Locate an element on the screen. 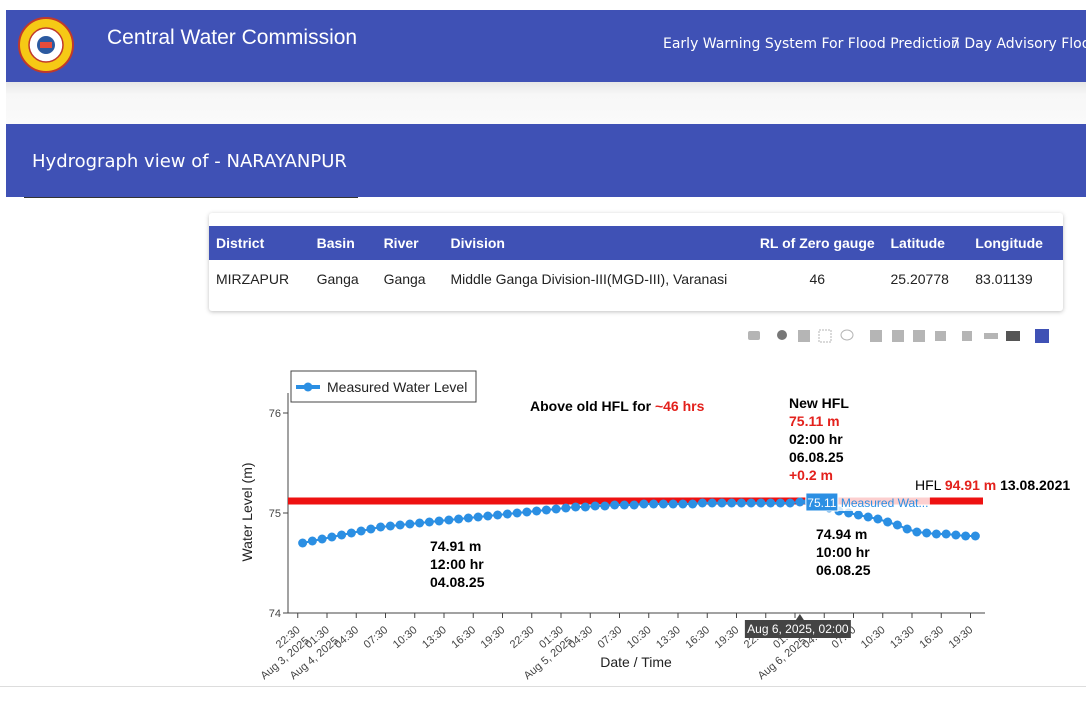 The image size is (1086, 710). legend-marker is located at coordinates (308, 387).